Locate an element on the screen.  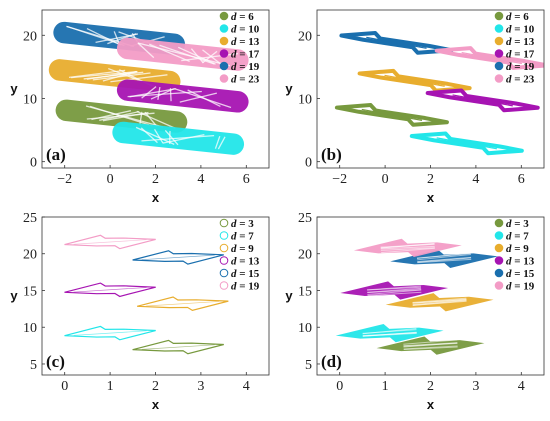
trajectory-fill is located at coordinates (389, 333).